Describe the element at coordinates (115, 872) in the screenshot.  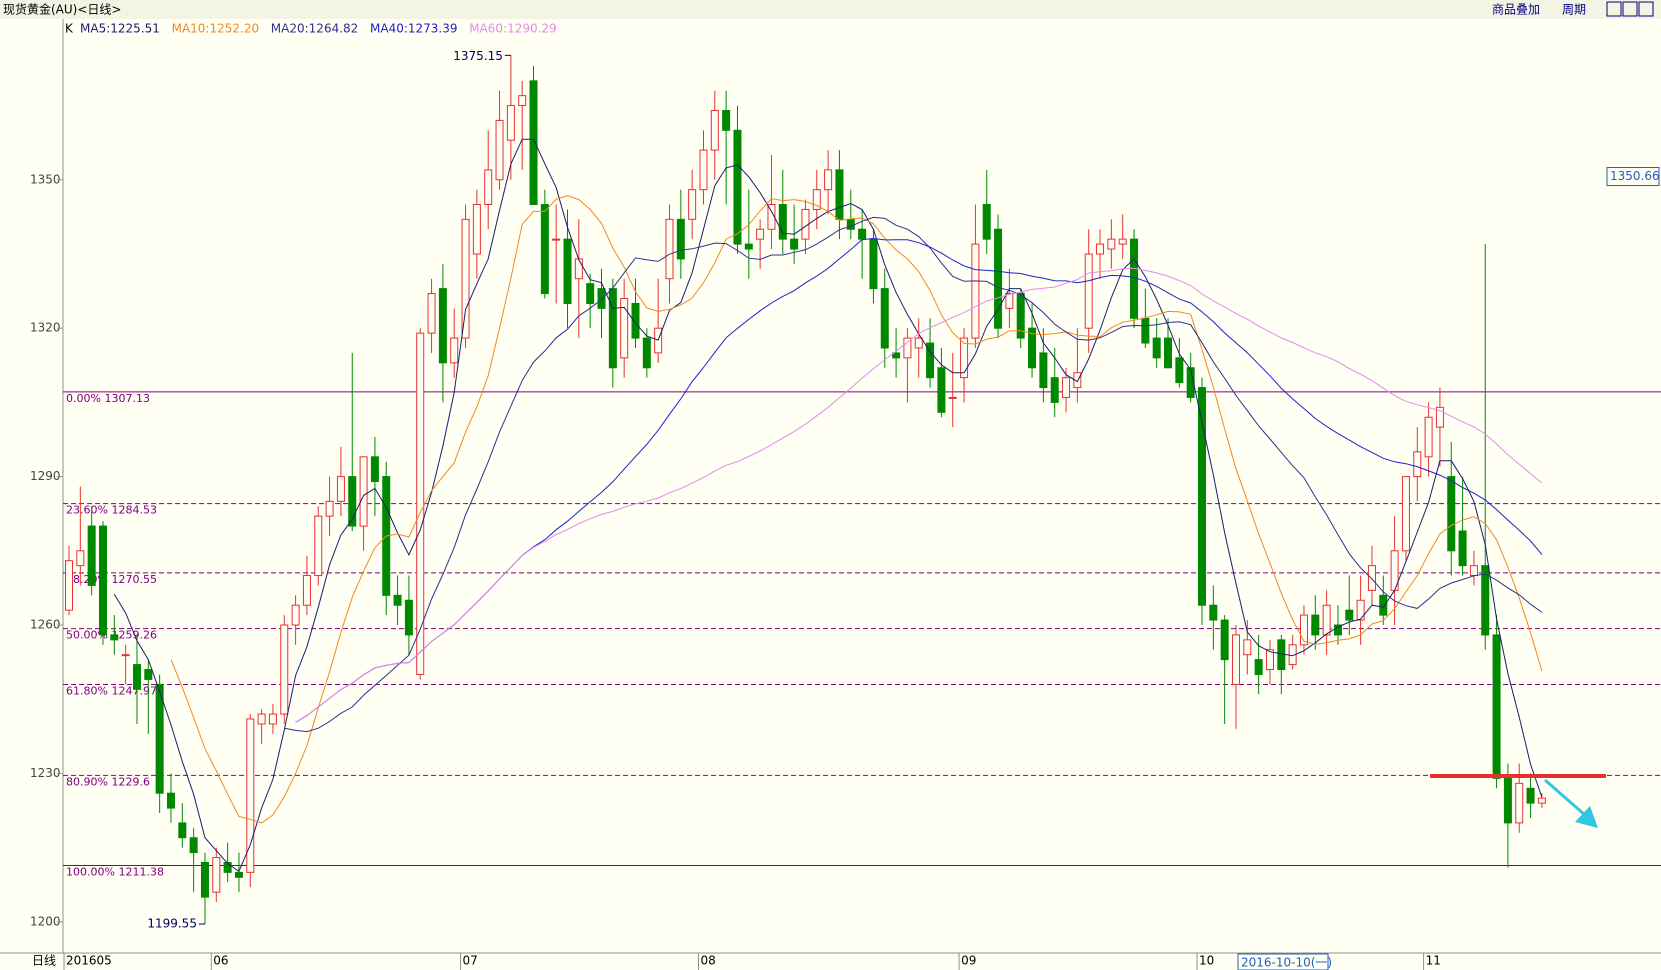
I see `fib-label: 100.00% 1211.38` at that location.